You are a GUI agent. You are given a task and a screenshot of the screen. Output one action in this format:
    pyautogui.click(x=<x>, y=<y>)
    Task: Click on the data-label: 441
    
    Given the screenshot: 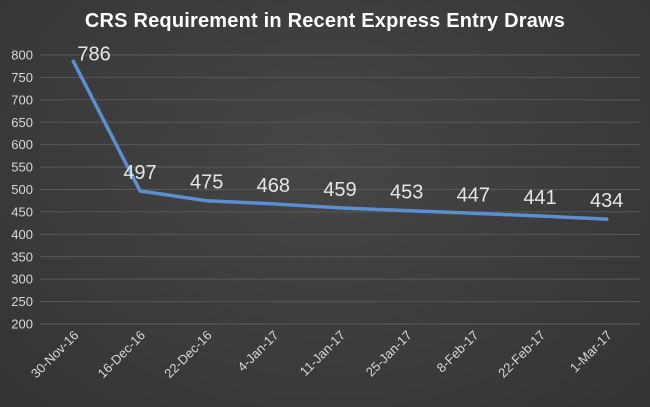 What is the action you would take?
    pyautogui.click(x=539, y=198)
    